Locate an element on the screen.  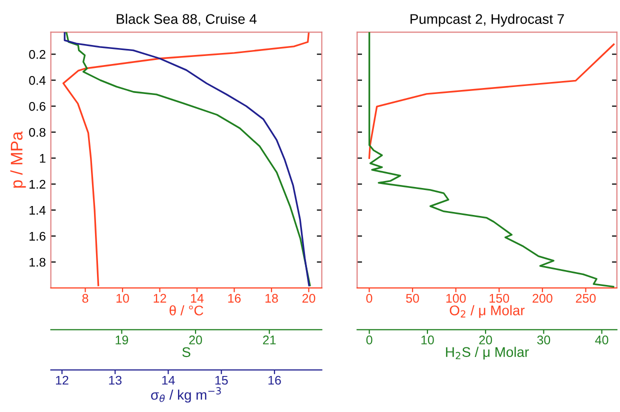
x2-axis-title: S is located at coordinates (186, 352).